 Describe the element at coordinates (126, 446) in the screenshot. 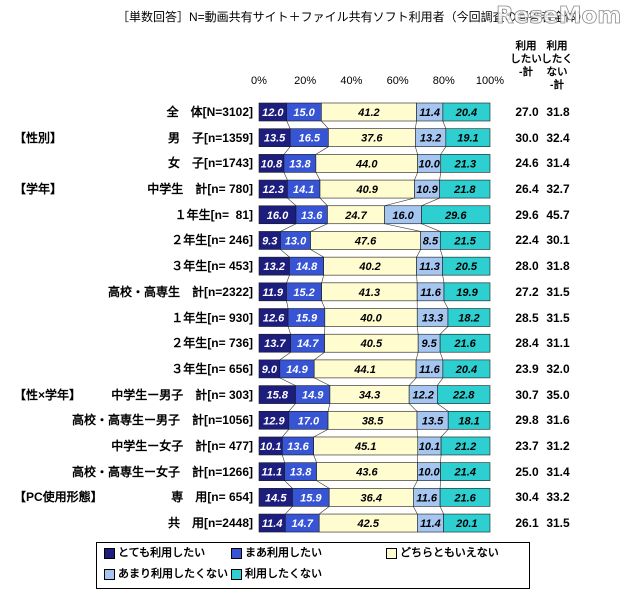

I see `row-label-line: 中学生ー女子 計[n= 477]` at that location.